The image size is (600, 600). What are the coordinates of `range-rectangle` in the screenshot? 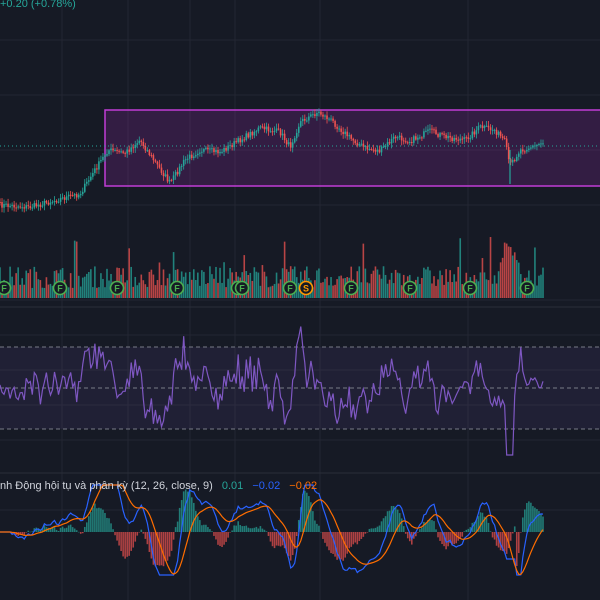 It's located at (352, 148).